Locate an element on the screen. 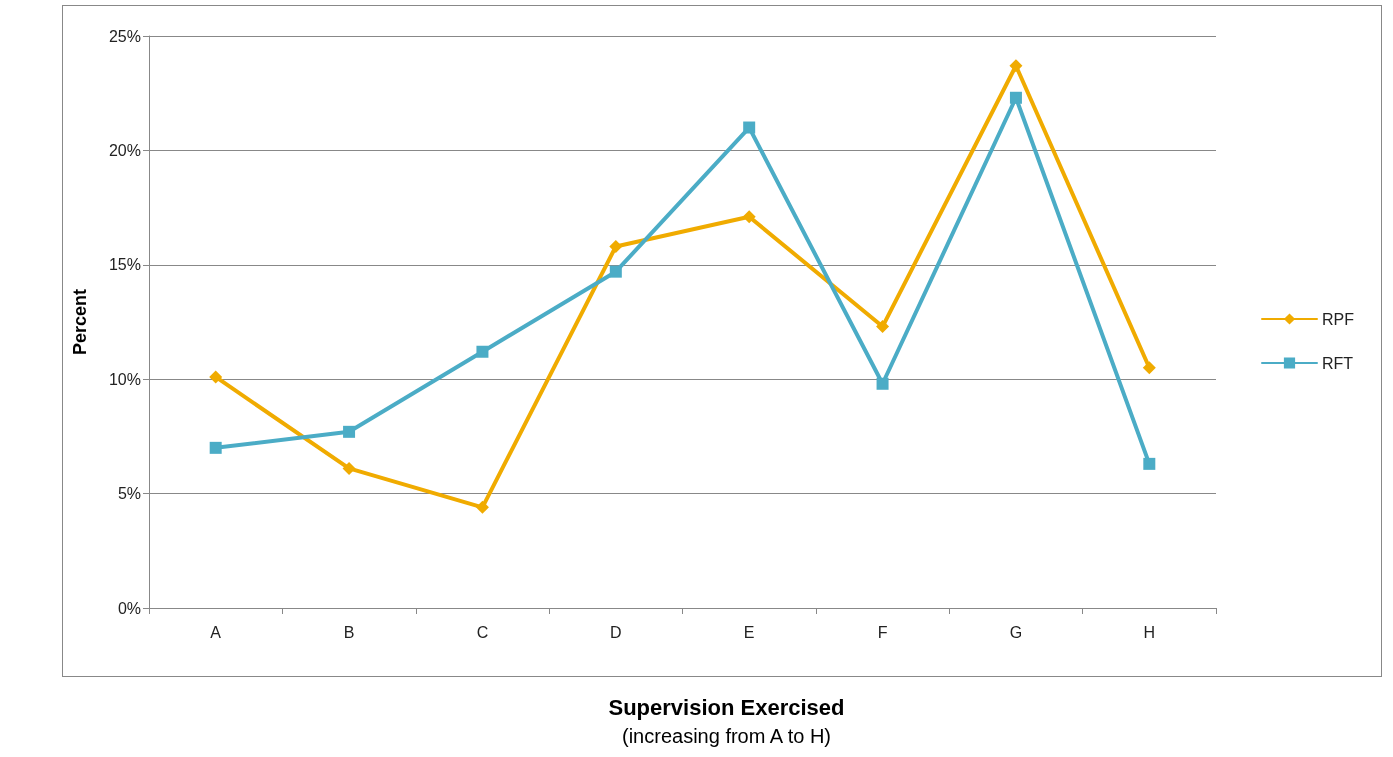 The image size is (1393, 757). x-tick-label: F is located at coordinates (882, 632).